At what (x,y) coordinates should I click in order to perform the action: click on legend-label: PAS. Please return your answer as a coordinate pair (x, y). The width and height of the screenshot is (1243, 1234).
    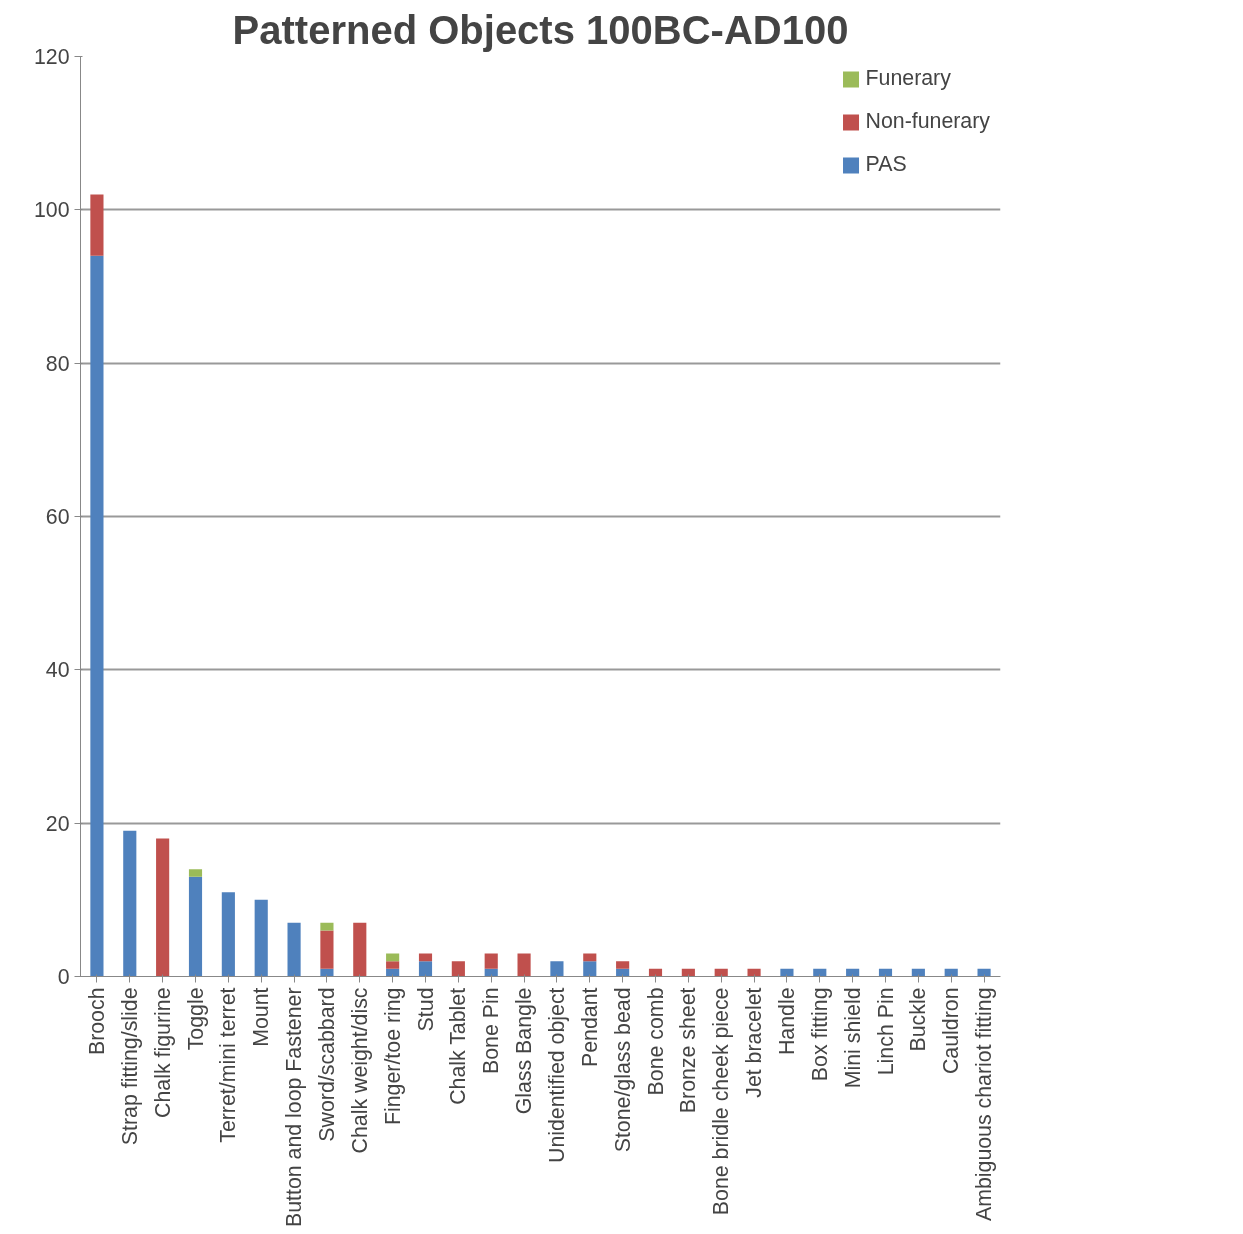
    Looking at the image, I should click on (886, 164).